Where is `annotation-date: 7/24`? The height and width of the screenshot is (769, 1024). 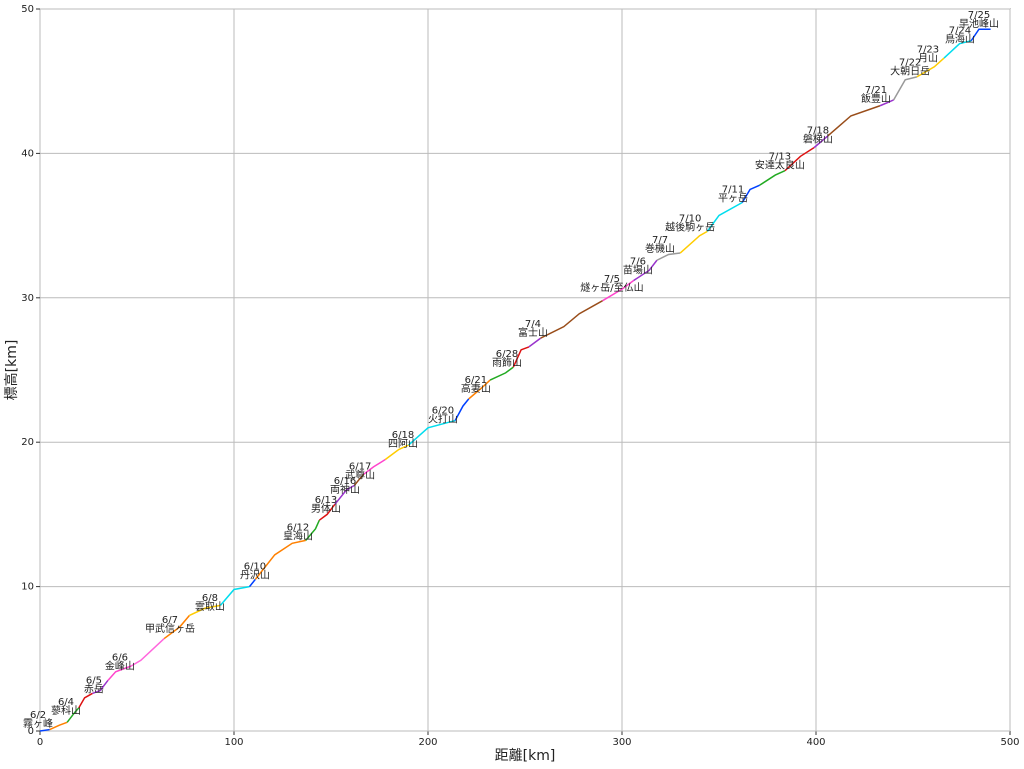 annotation-date: 7/24 is located at coordinates (960, 31).